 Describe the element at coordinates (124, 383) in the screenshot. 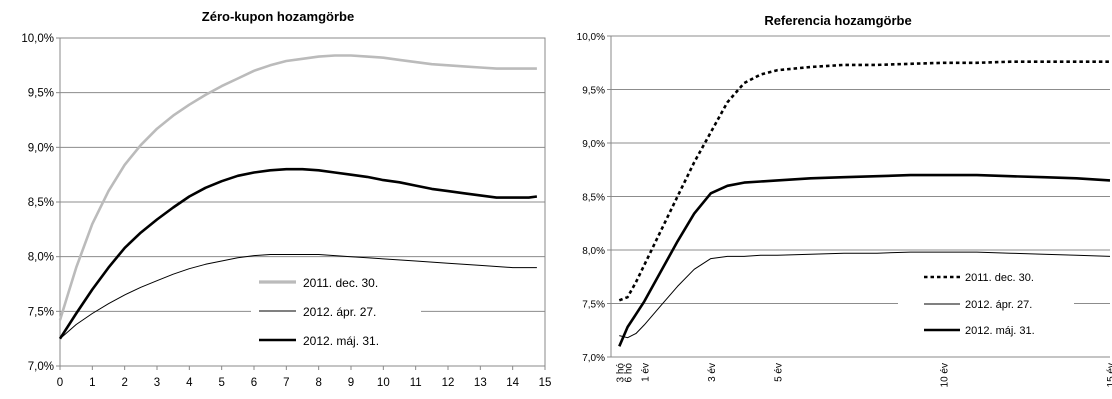

I see `x-tick-label: 2` at that location.